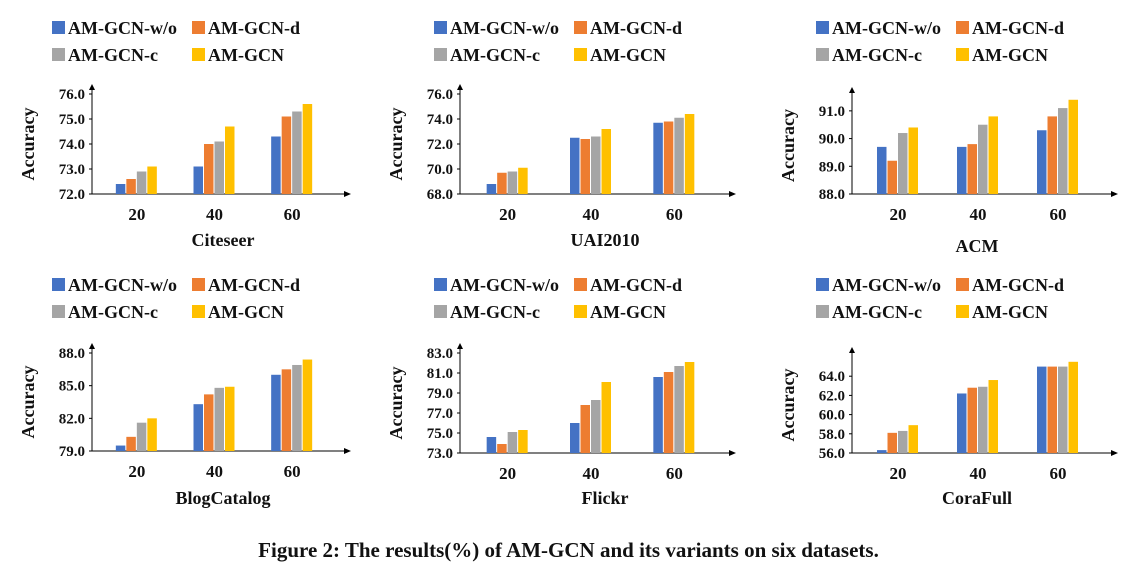  I want to click on y-tick-label: 64.0, so click(832, 377).